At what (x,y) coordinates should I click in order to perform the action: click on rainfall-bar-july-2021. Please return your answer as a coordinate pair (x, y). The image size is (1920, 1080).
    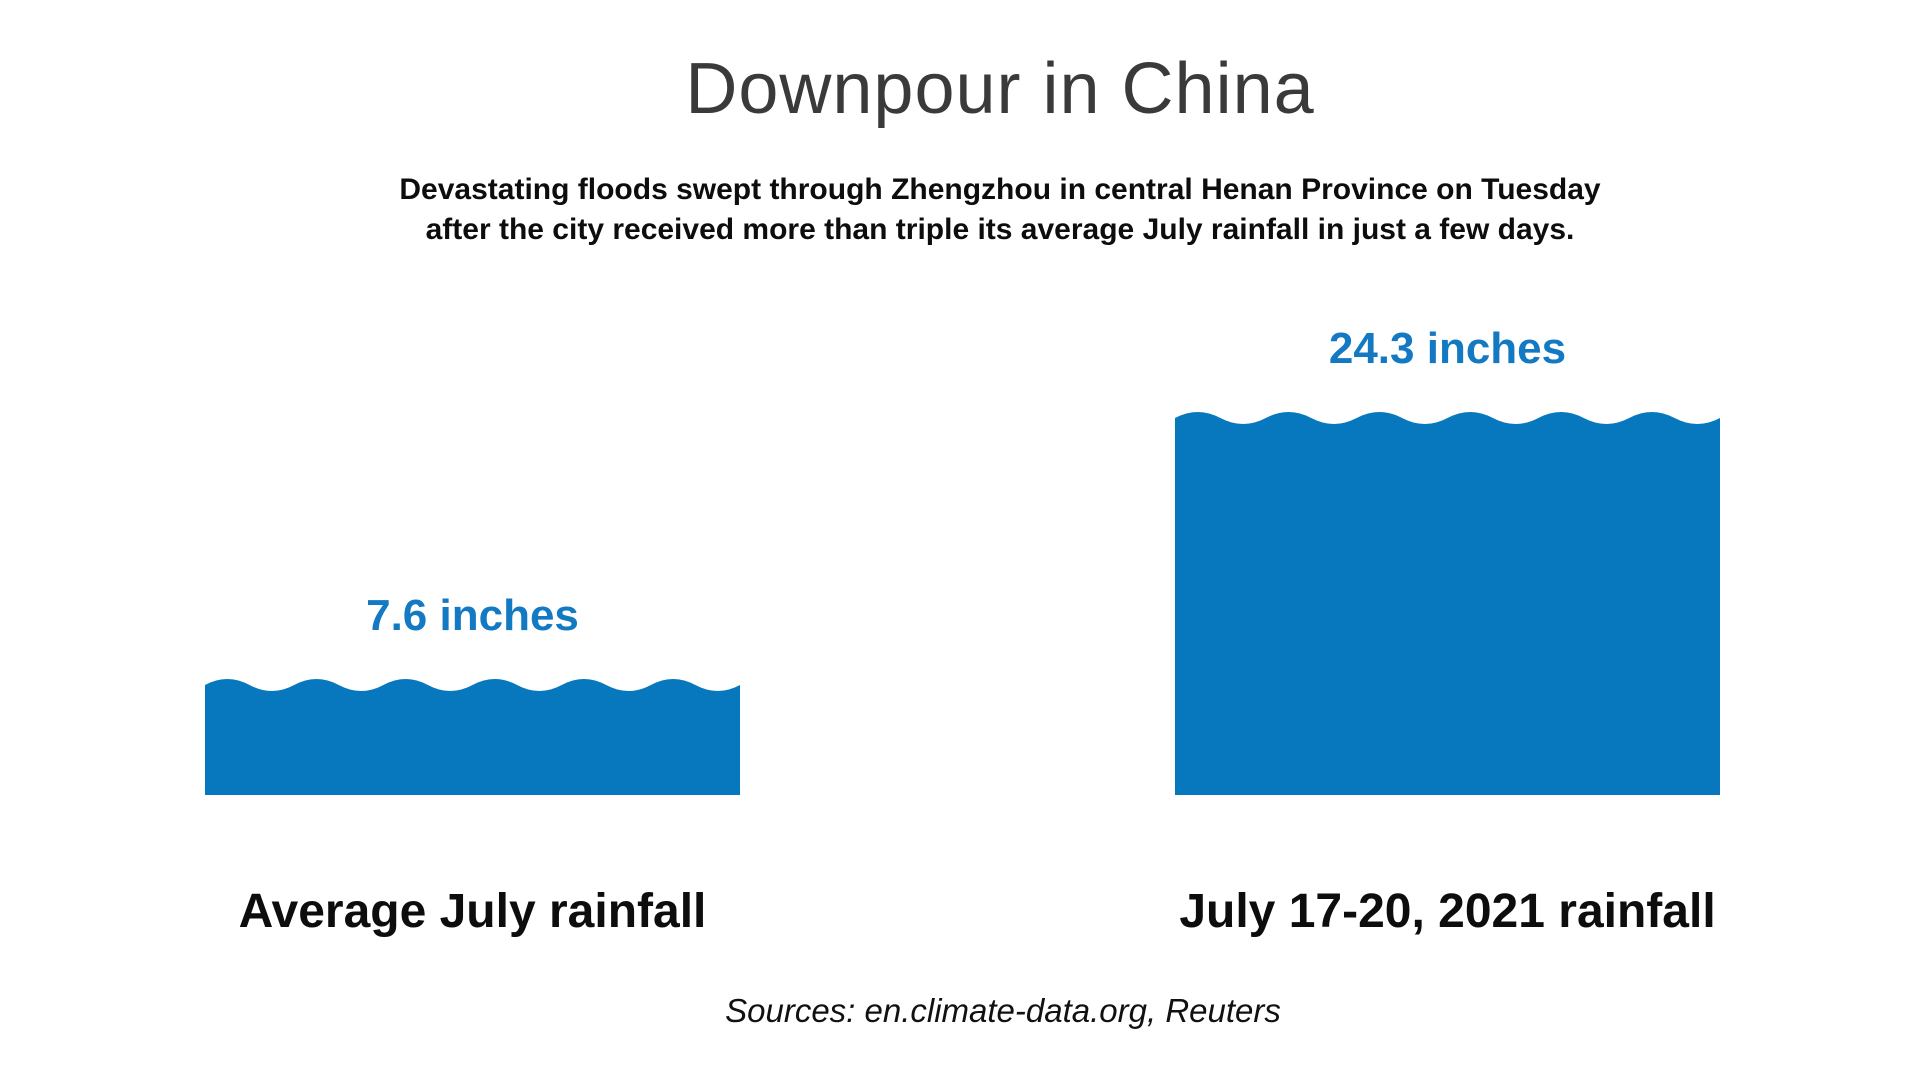
    Looking at the image, I should click on (1447, 603).